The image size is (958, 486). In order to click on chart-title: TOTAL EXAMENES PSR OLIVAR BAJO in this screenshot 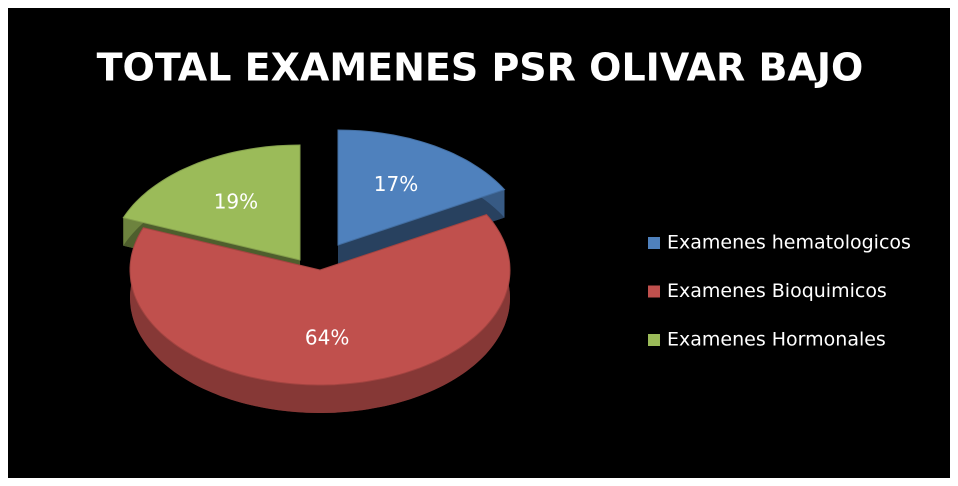, I will do `click(480, 68)`.